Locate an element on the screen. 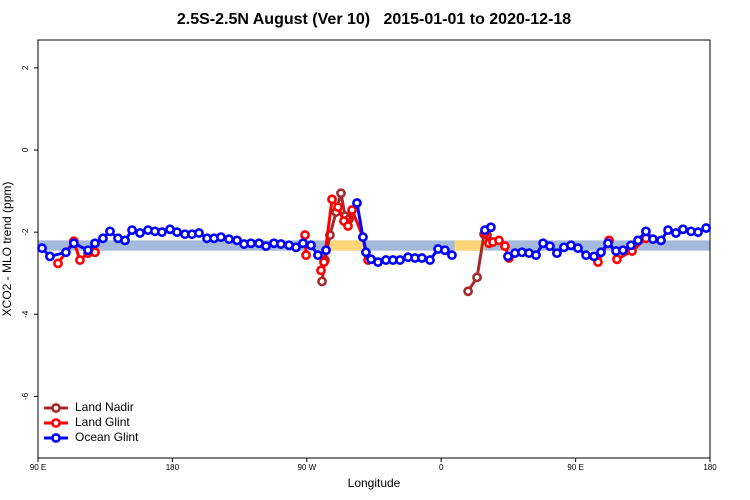  legend-label: Land Glint is located at coordinates (102, 422).